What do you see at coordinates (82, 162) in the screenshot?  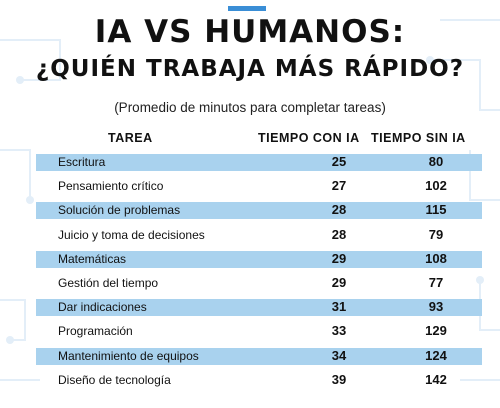 I see `task-name: Escritura` at bounding box center [82, 162].